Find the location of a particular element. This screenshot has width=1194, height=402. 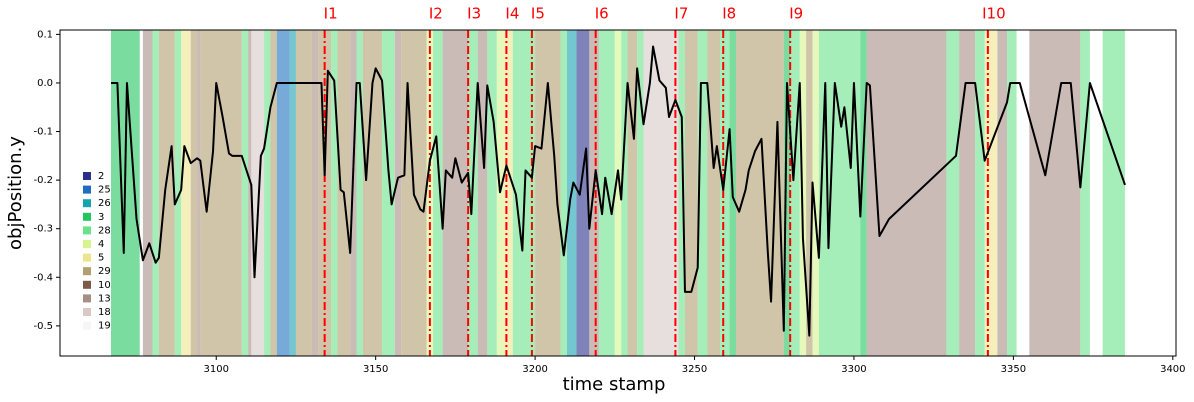

x-tick-label: 3350 is located at coordinates (1013, 369).